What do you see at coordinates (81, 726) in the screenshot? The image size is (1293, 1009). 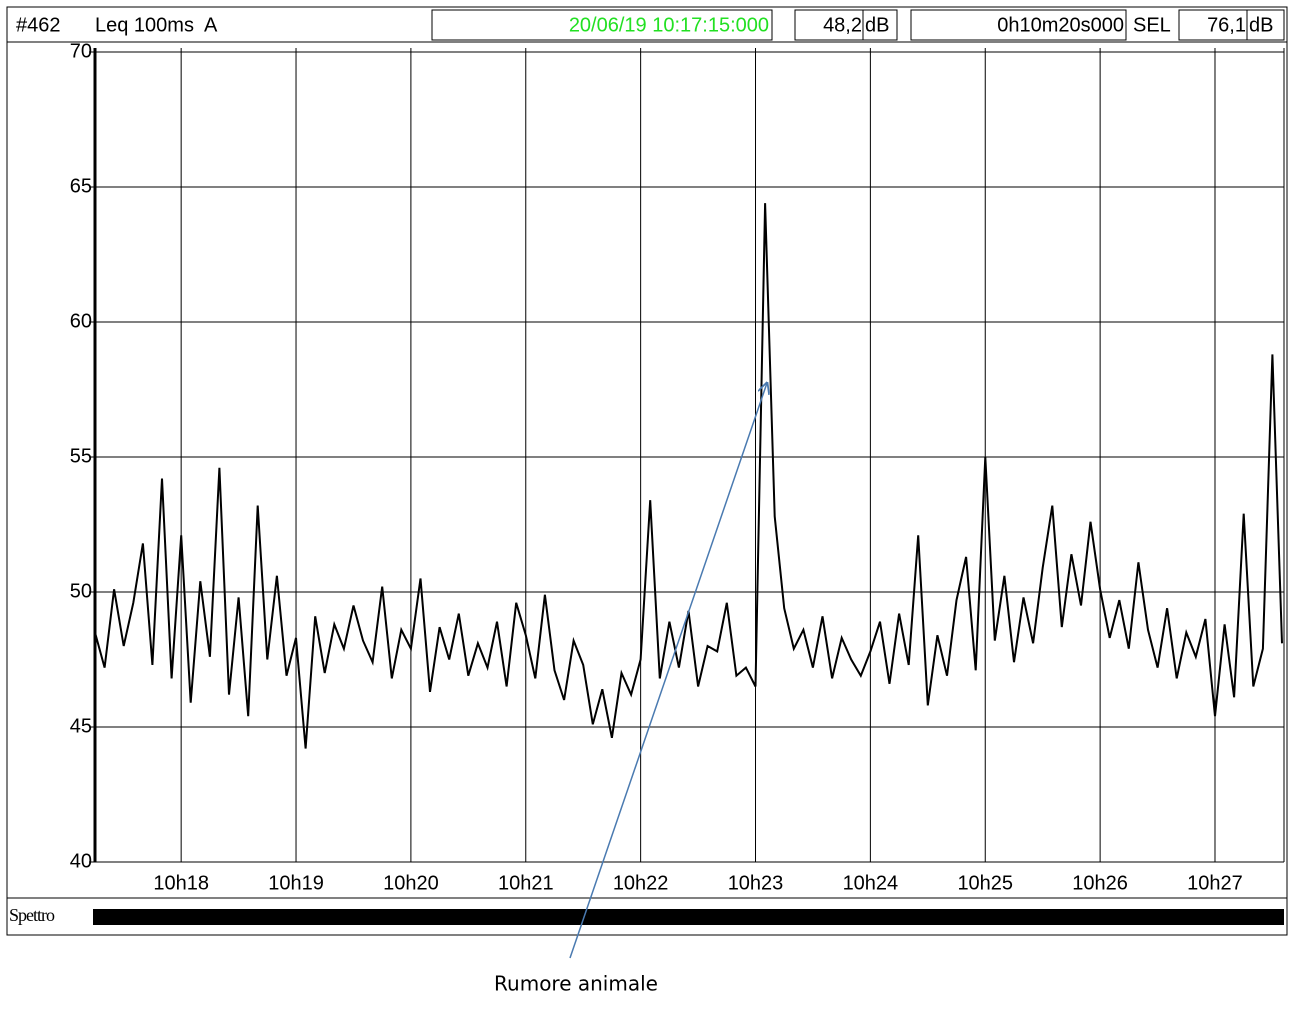 I see `y-tick-label: 45` at bounding box center [81, 726].